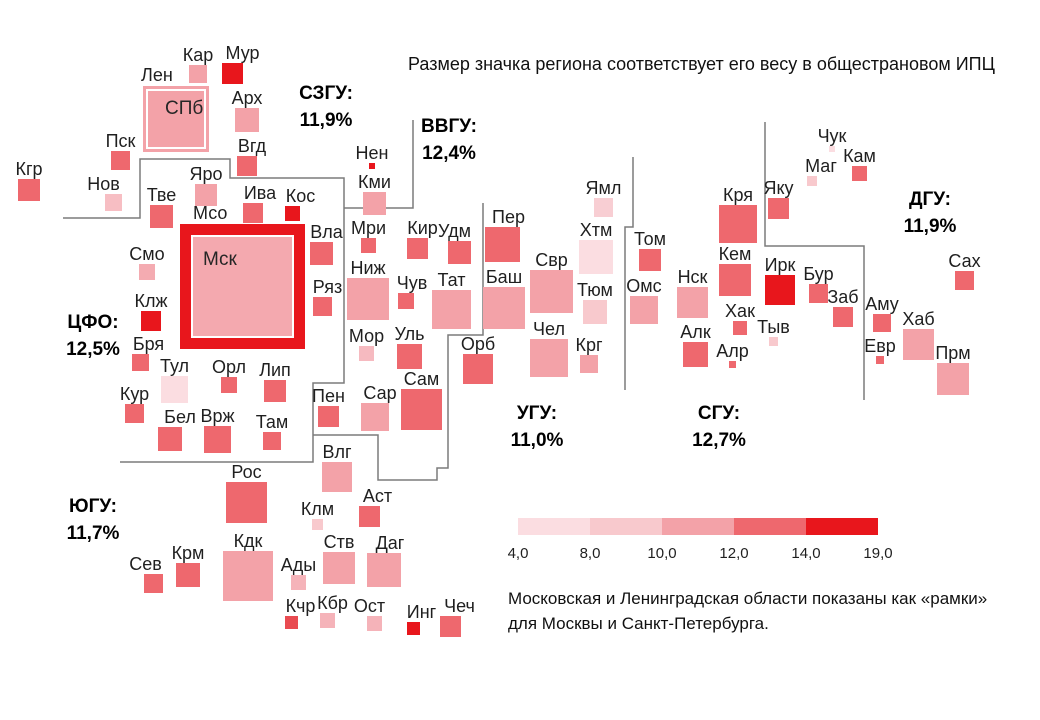  Describe the element at coordinates (328, 407) in the screenshot. I see `region-square-Пен: Пен` at that location.